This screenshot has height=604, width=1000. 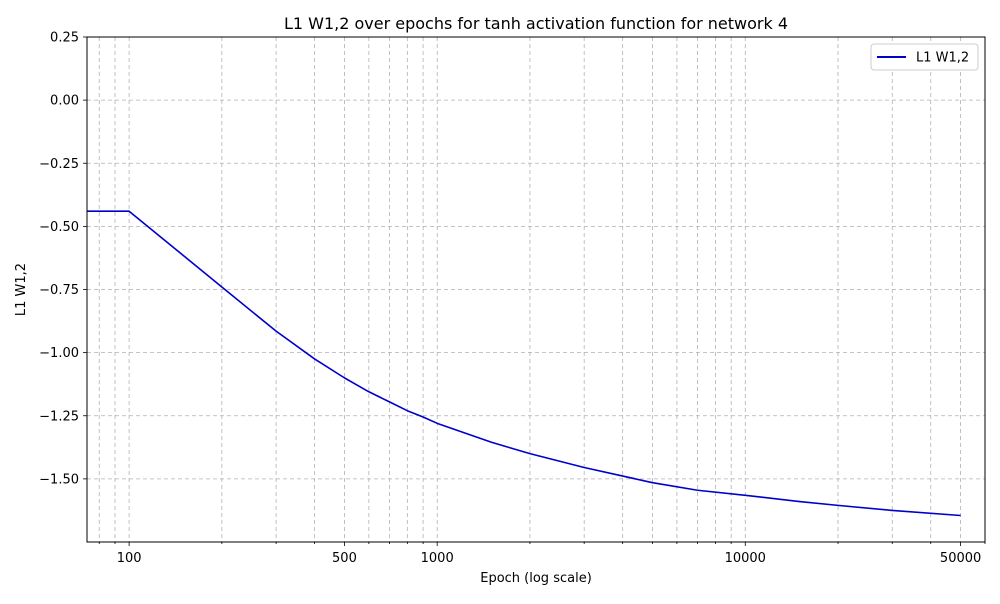 I want to click on legend-box, so click(x=924, y=57).